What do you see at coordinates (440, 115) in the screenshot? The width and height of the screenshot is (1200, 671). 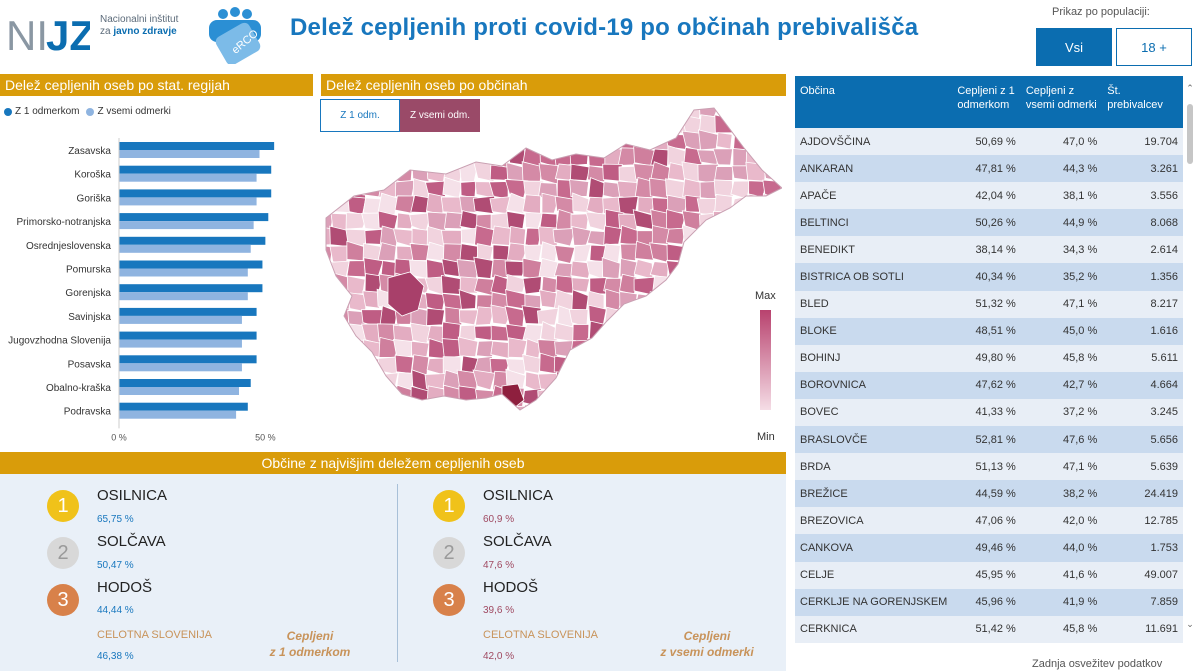 I see `toggle-all-doses: Z vsemi odm.` at bounding box center [440, 115].